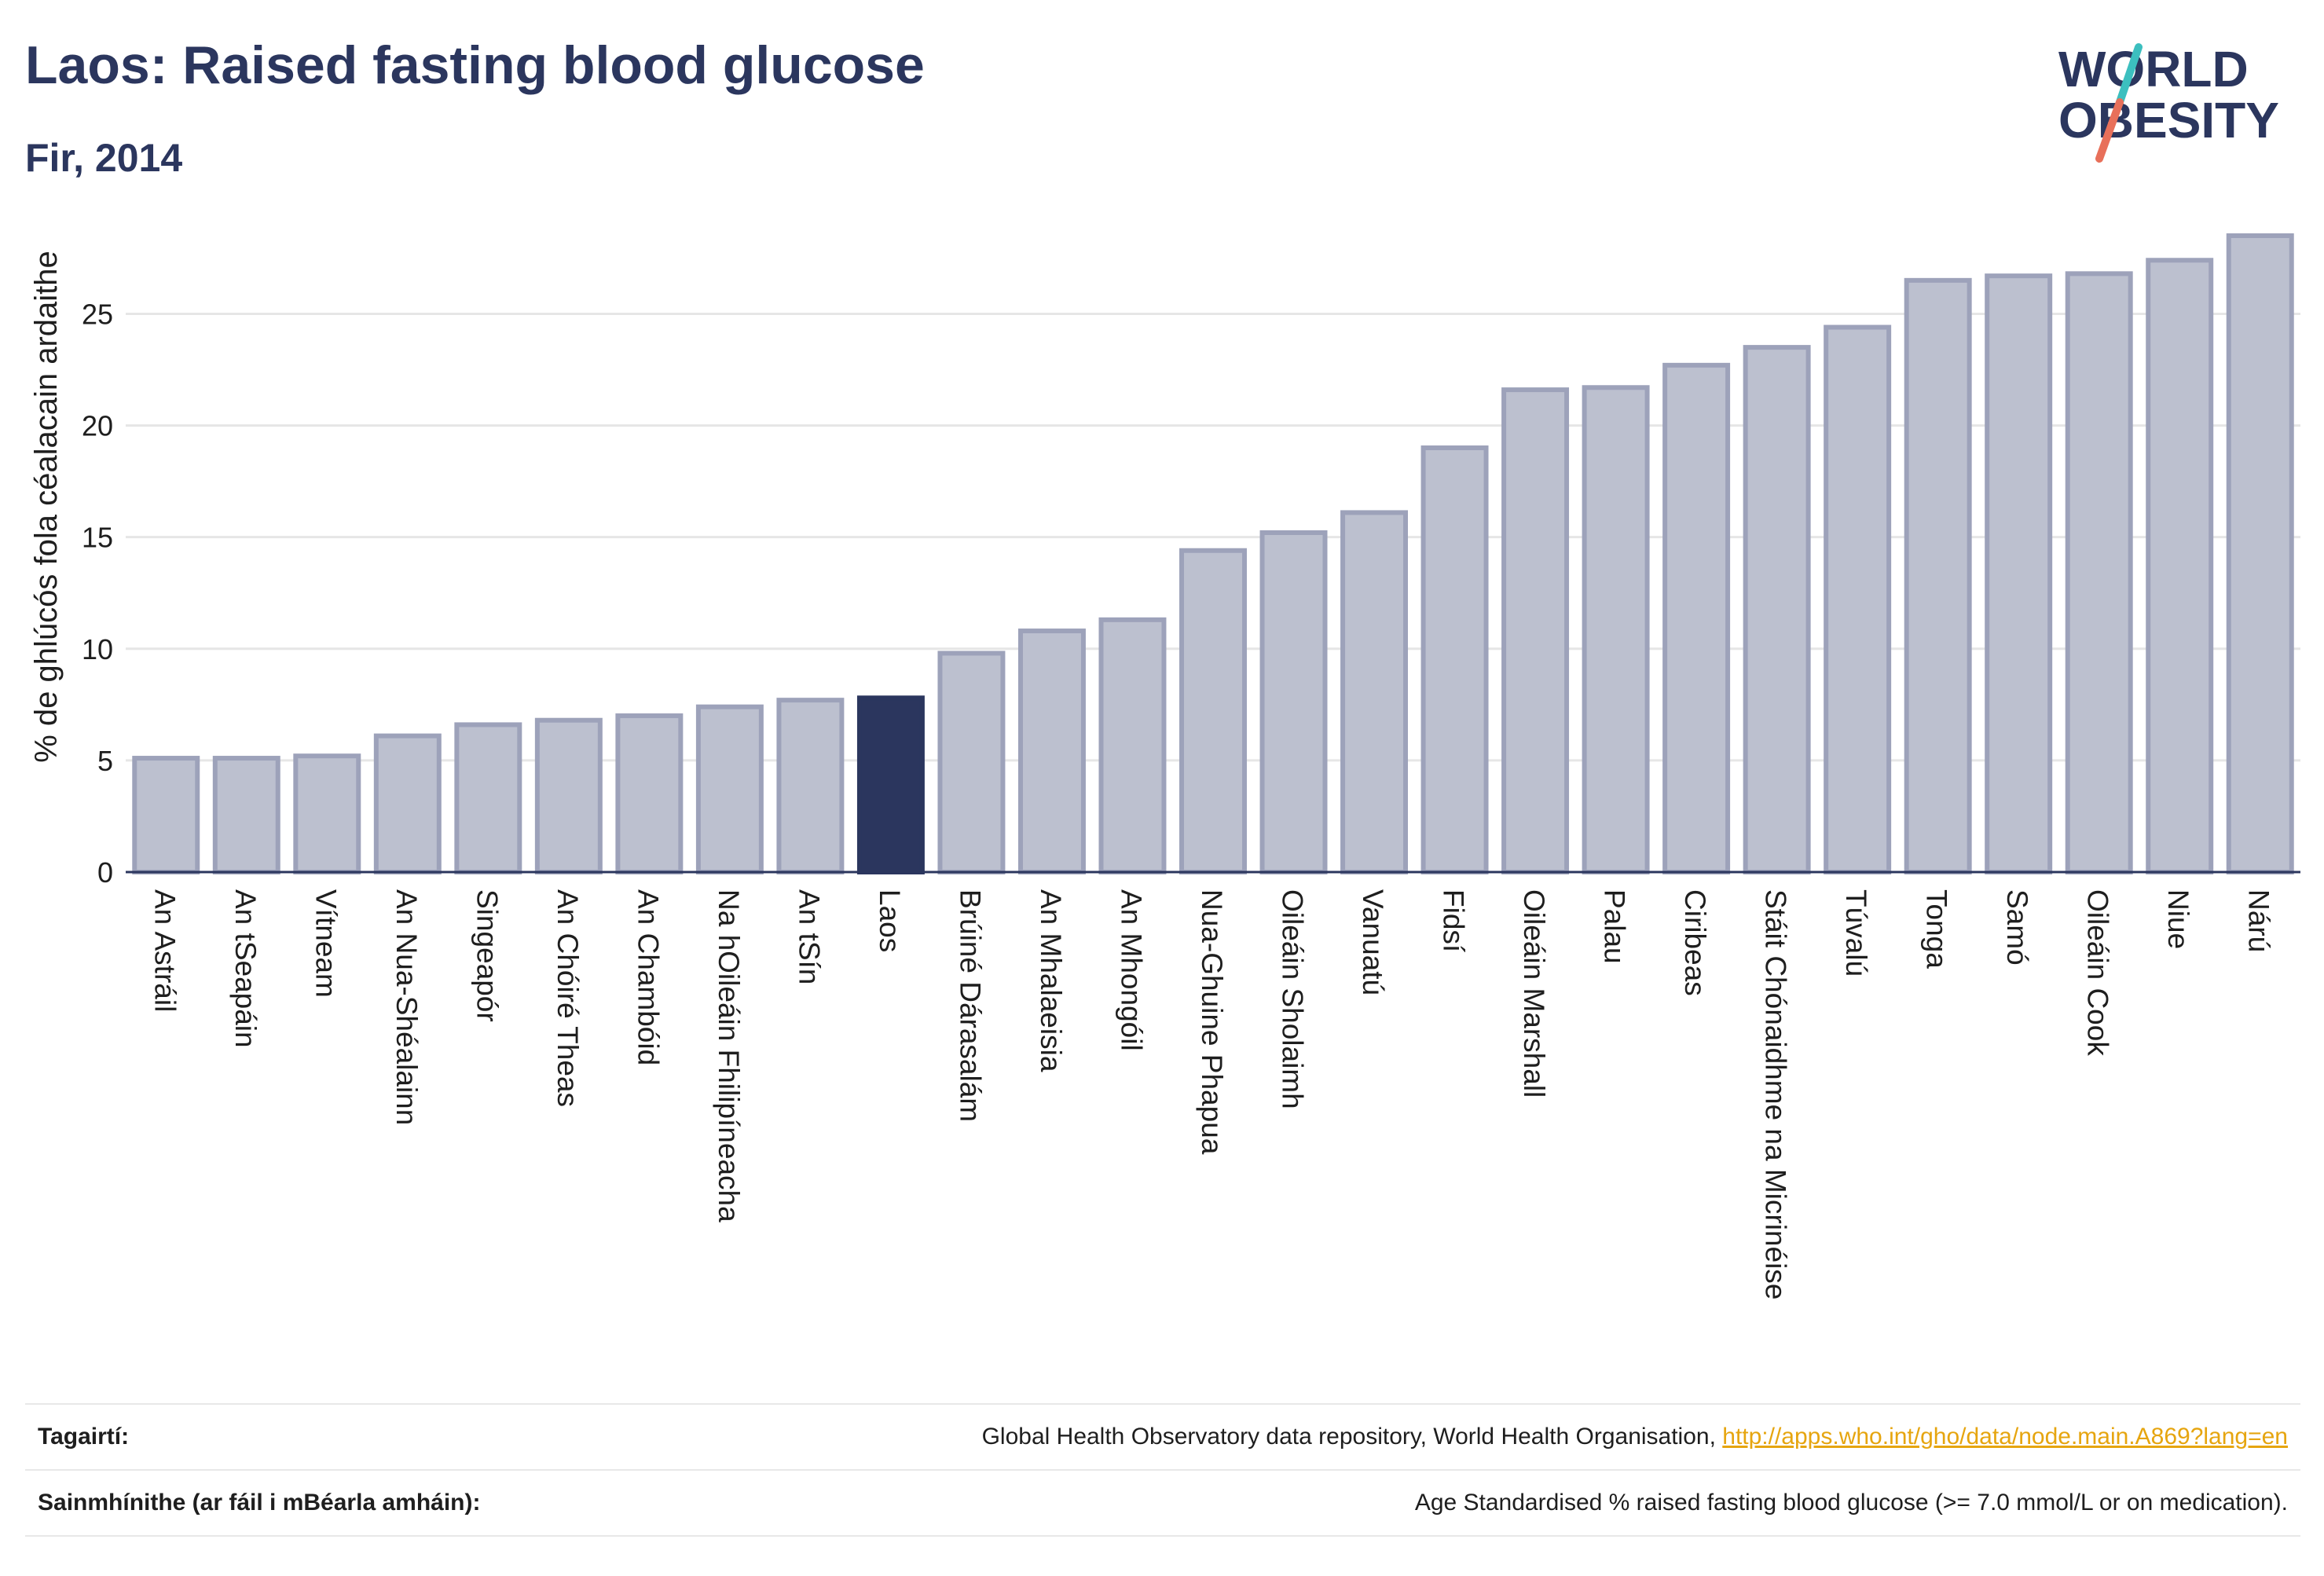 The height and width of the screenshot is (1576, 2324). I want to click on world-obesity-logo: WORLD OBESITY, so click(2168, 102).